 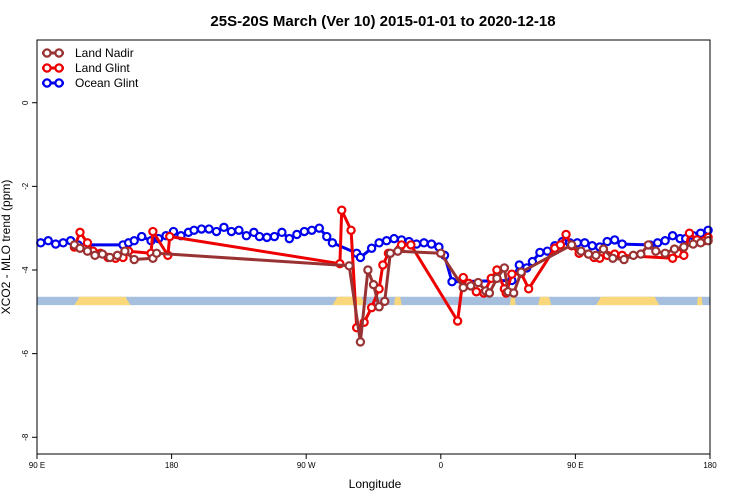 What do you see at coordinates (25, 437) in the screenshot?
I see `y-tick-label: -8` at bounding box center [25, 437].